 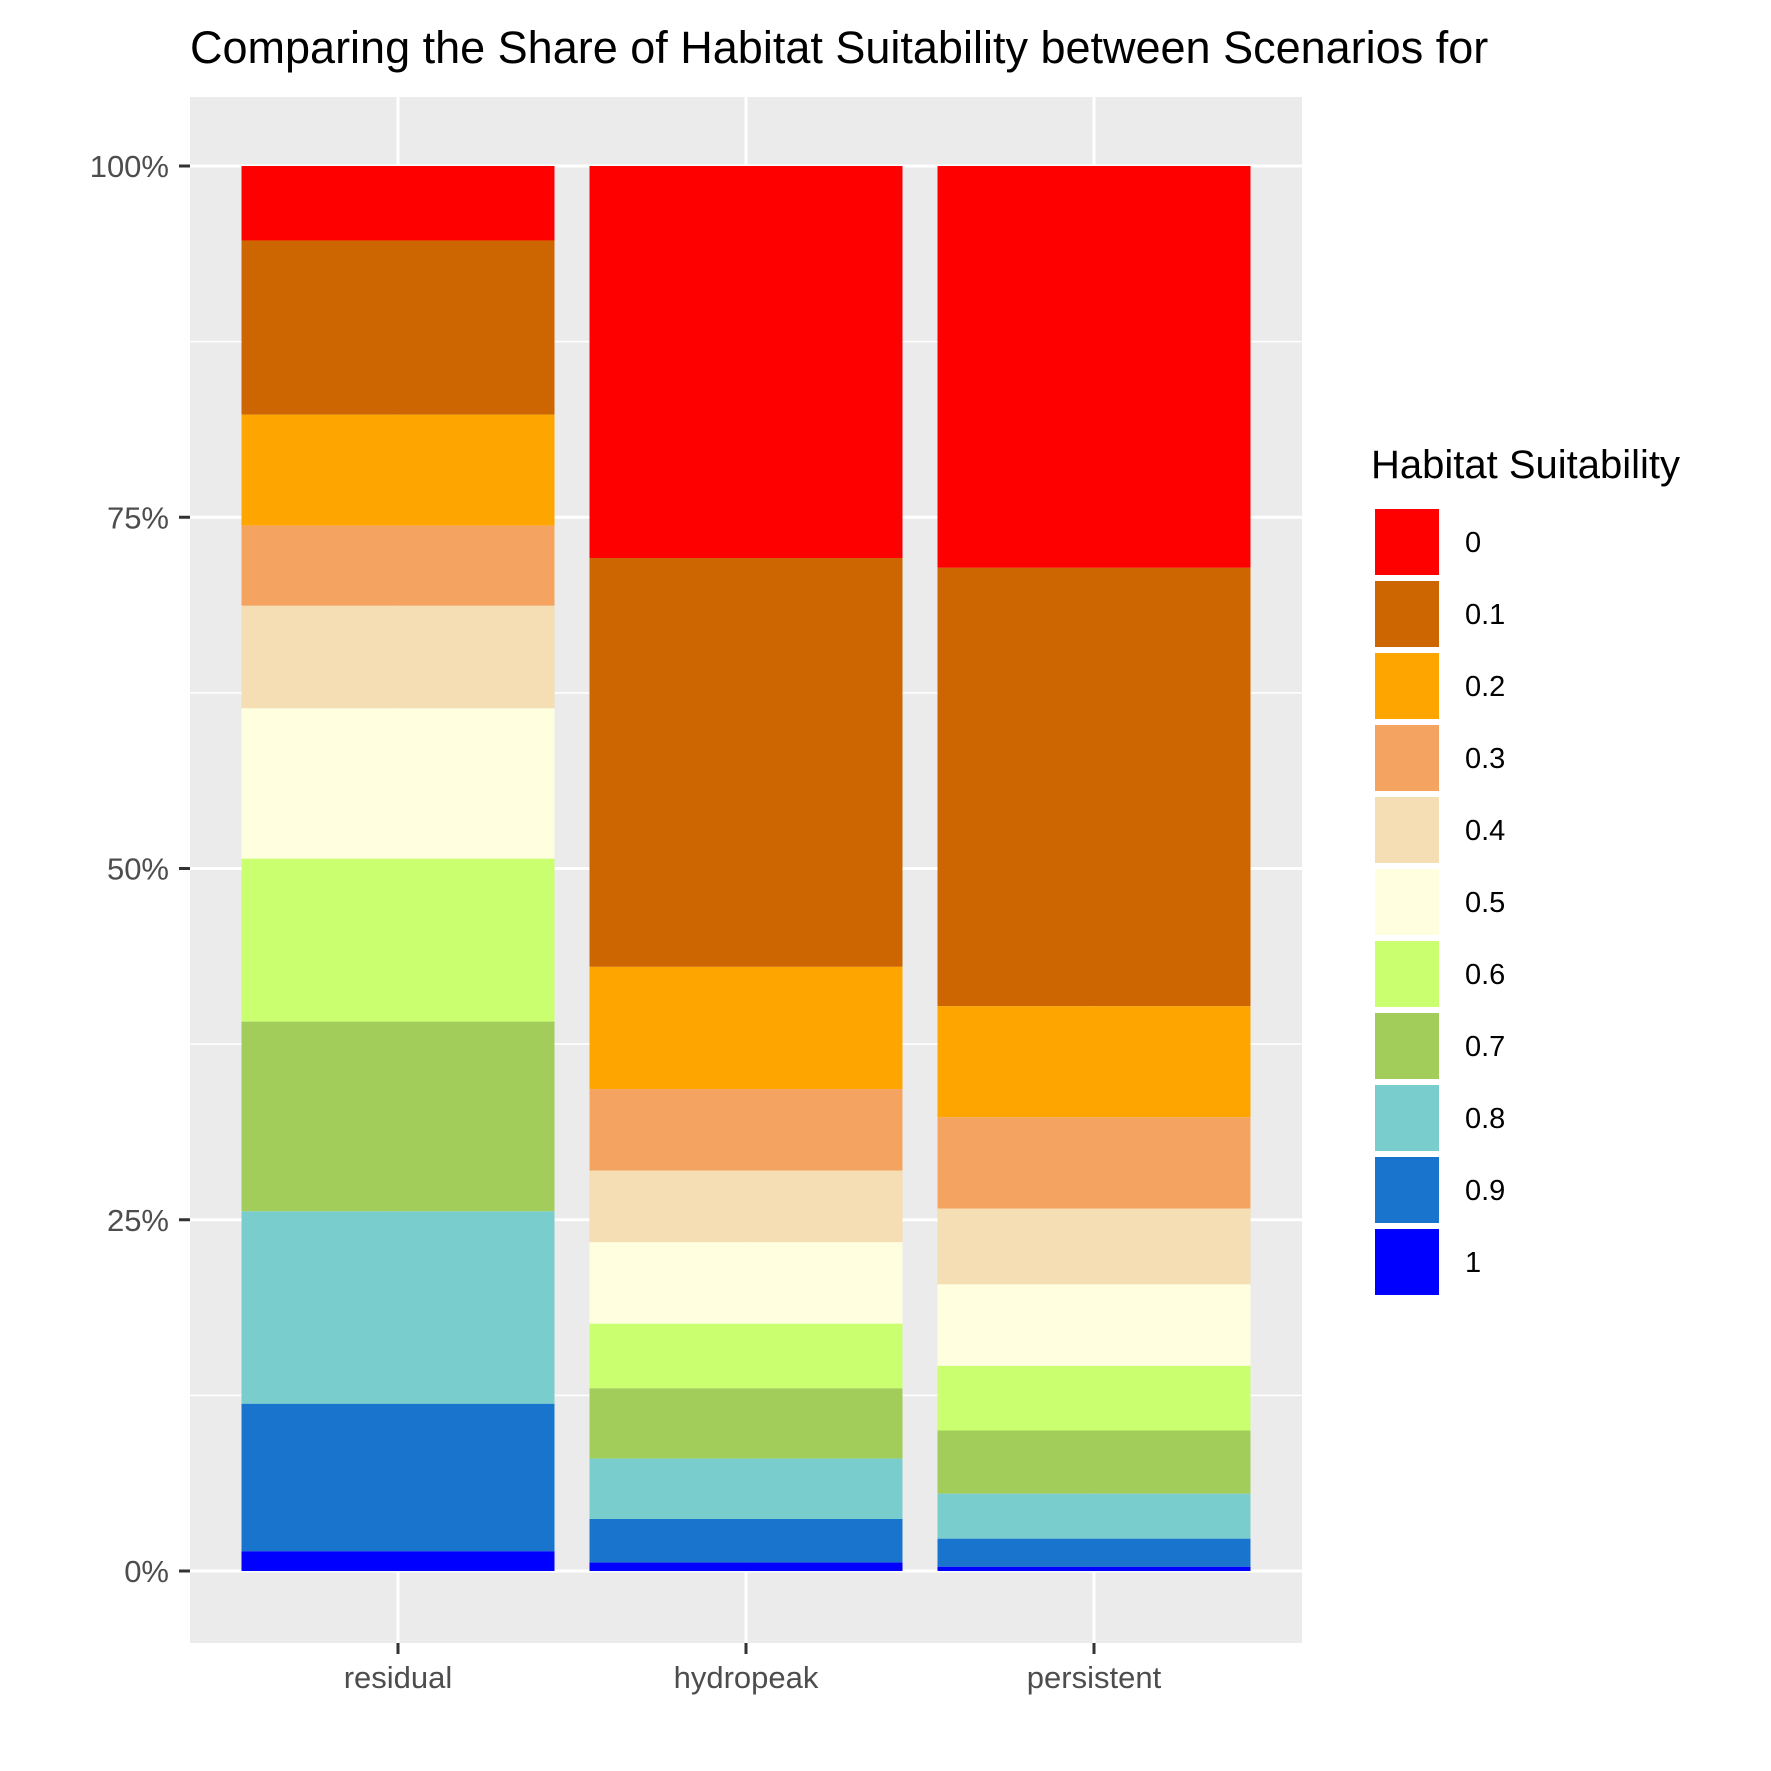 What do you see at coordinates (746, 1489) in the screenshot?
I see `bar-segment-hydropeak-0.8` at bounding box center [746, 1489].